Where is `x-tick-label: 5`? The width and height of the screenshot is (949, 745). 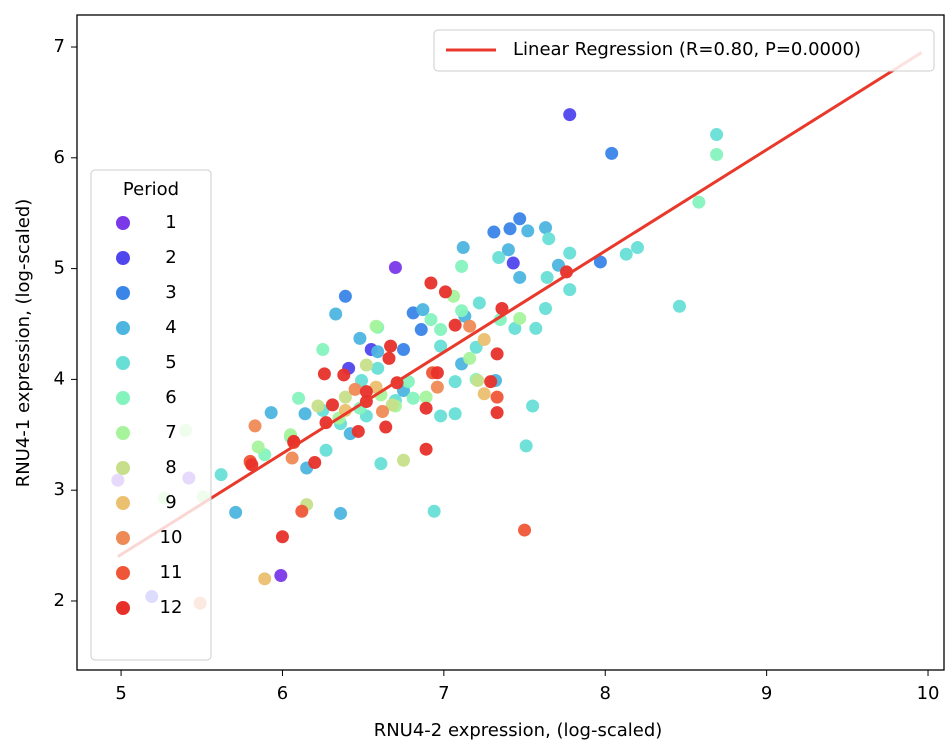
x-tick-label: 5 is located at coordinates (120, 693).